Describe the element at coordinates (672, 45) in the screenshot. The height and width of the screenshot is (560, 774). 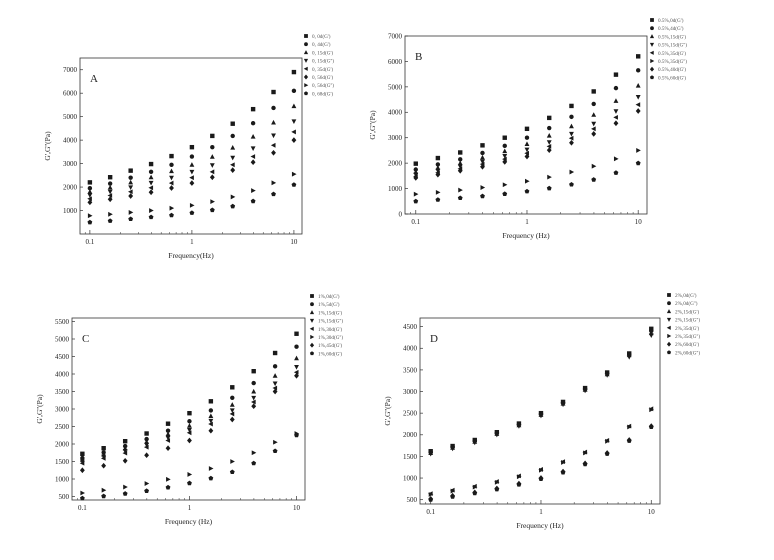
I see `legend-entry: 0.5%,15d(G'')` at that location.